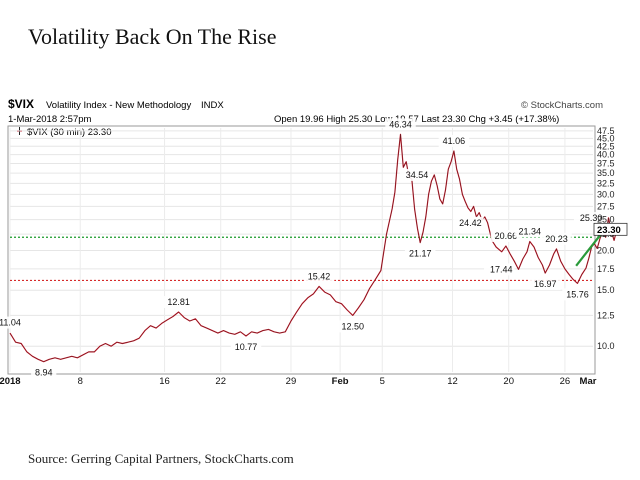  What do you see at coordinates (430, 119) in the screenshot?
I see `last-label: Last` at bounding box center [430, 119].